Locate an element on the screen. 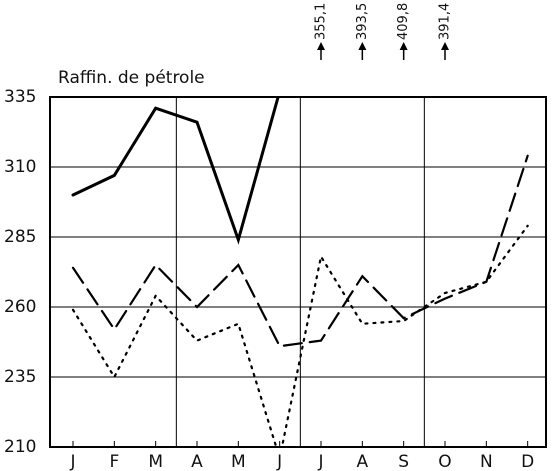 This screenshot has width=558, height=471. y-tick-label: 210 is located at coordinates (20, 447).